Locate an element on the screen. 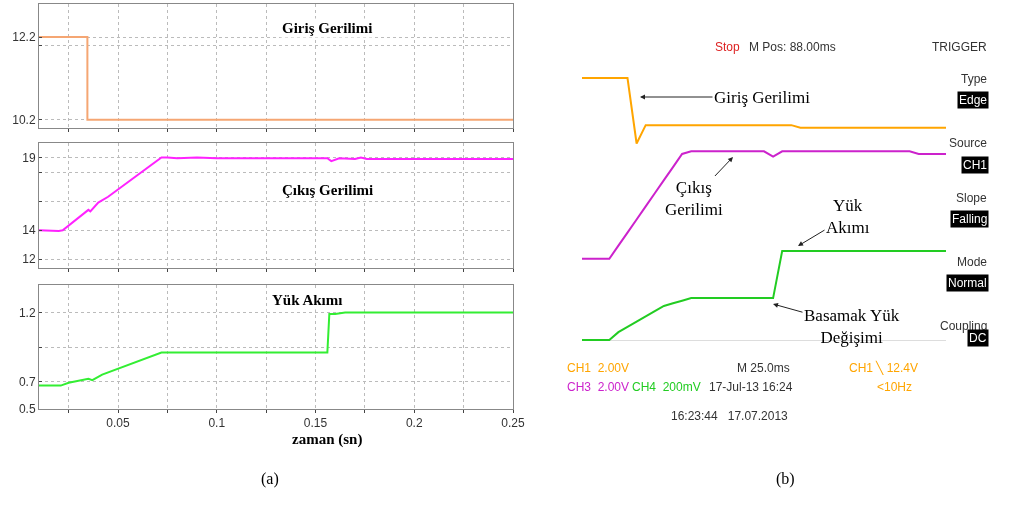 The height and width of the screenshot is (508, 1025). text: Giriş Gerilimi is located at coordinates (327, 28).